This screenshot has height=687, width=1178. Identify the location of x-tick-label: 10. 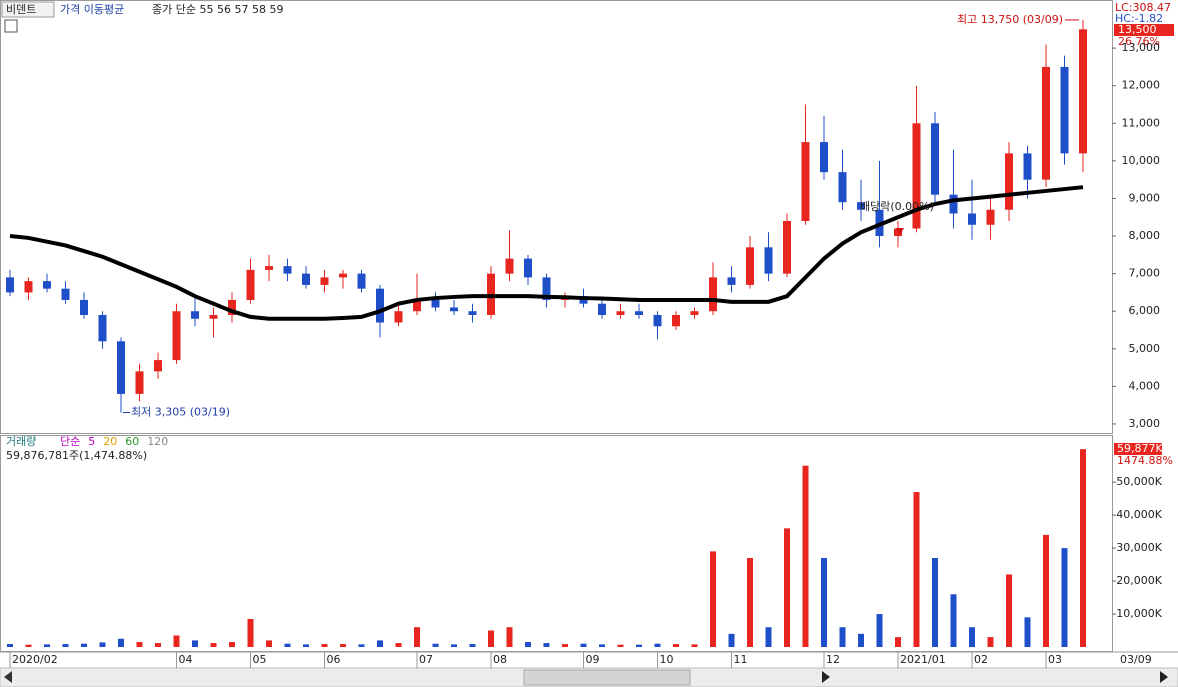
(667, 659).